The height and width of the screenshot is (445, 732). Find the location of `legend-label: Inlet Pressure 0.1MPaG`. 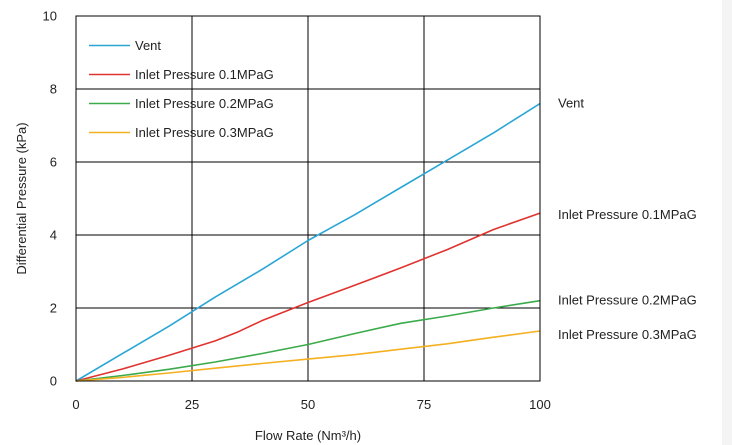

legend-label: Inlet Pressure 0.1MPaG is located at coordinates (204, 74).